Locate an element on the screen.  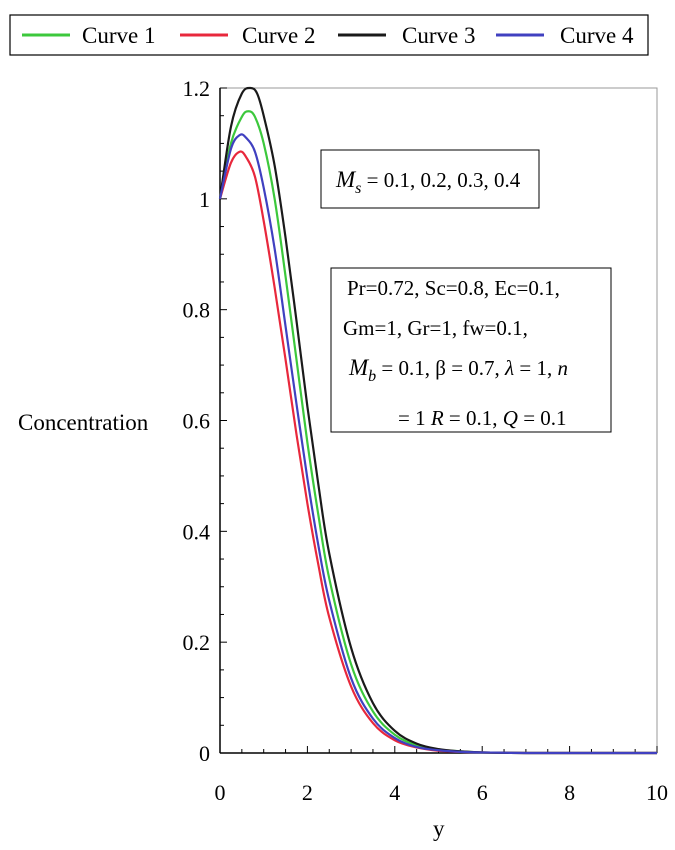
legend: Curve 1 Curve 2 Curve 3 Curve 4 is located at coordinates (329, 35).